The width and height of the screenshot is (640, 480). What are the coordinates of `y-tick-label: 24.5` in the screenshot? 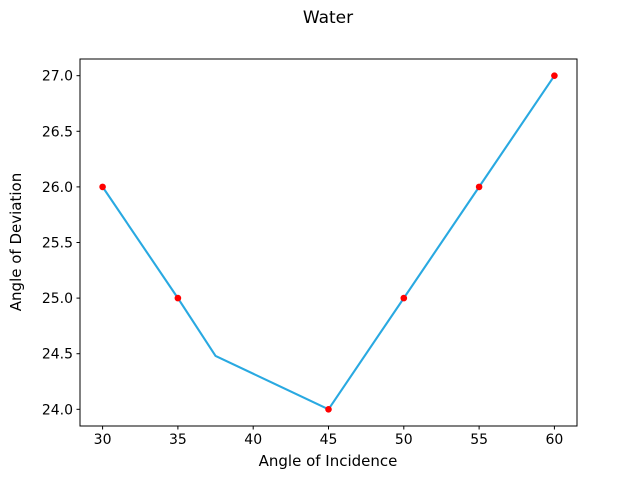 It's located at (57, 355).